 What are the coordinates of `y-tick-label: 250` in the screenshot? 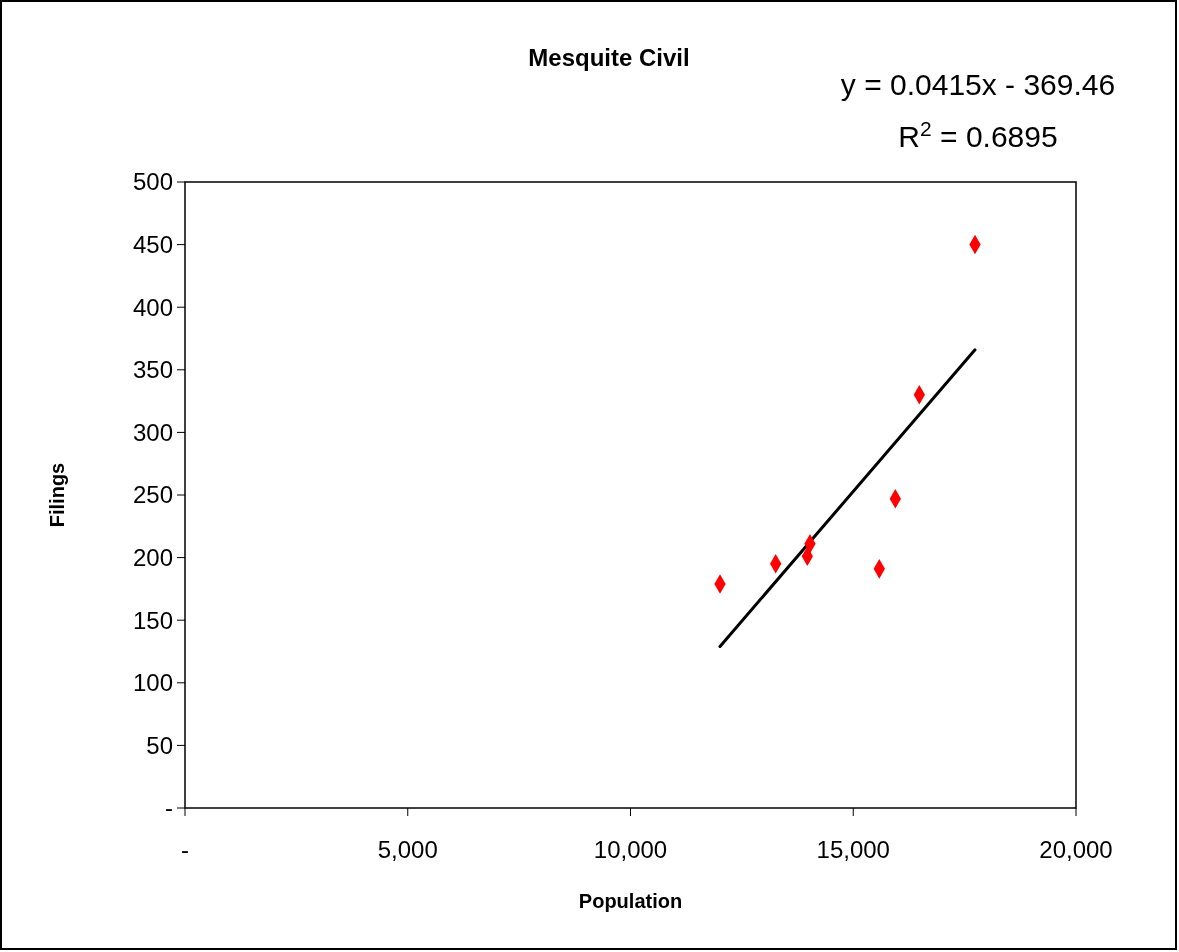 It's located at (152, 495).